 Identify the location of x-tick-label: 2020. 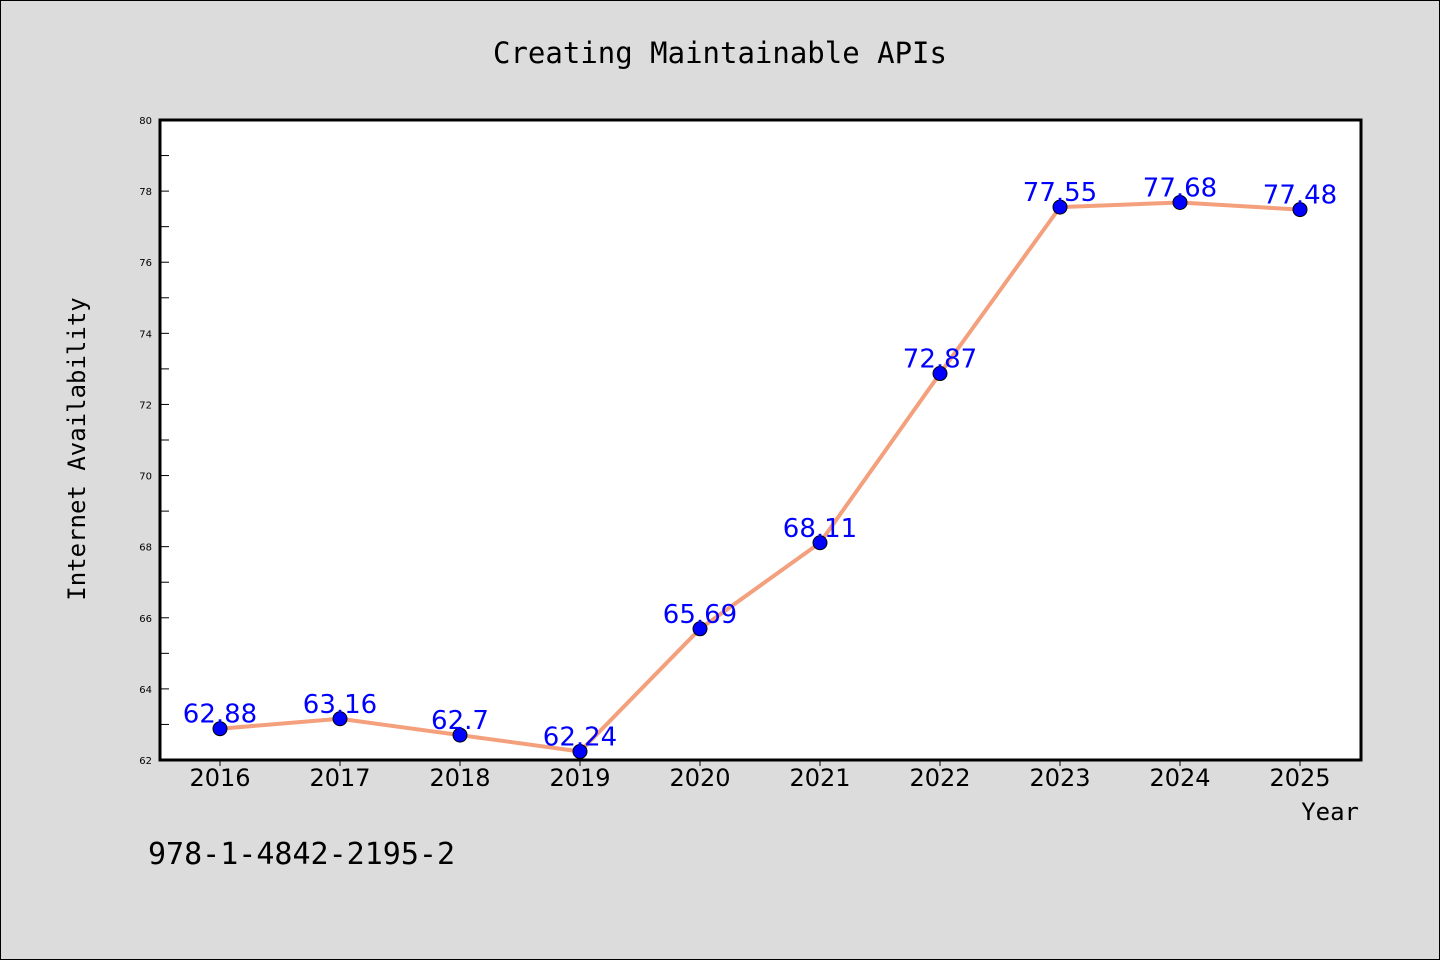
(699, 778).